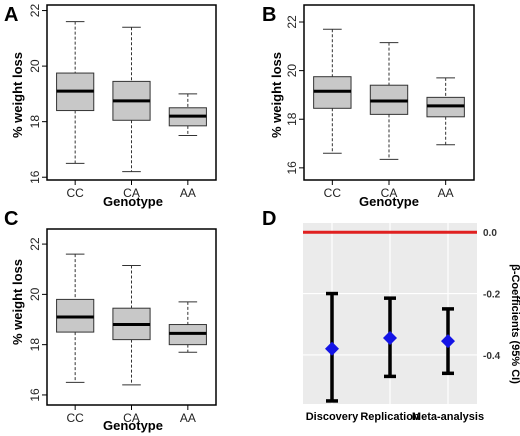 The width and height of the screenshot is (520, 436). I want to click on x-tick-label-d: Discovery, so click(332, 417).